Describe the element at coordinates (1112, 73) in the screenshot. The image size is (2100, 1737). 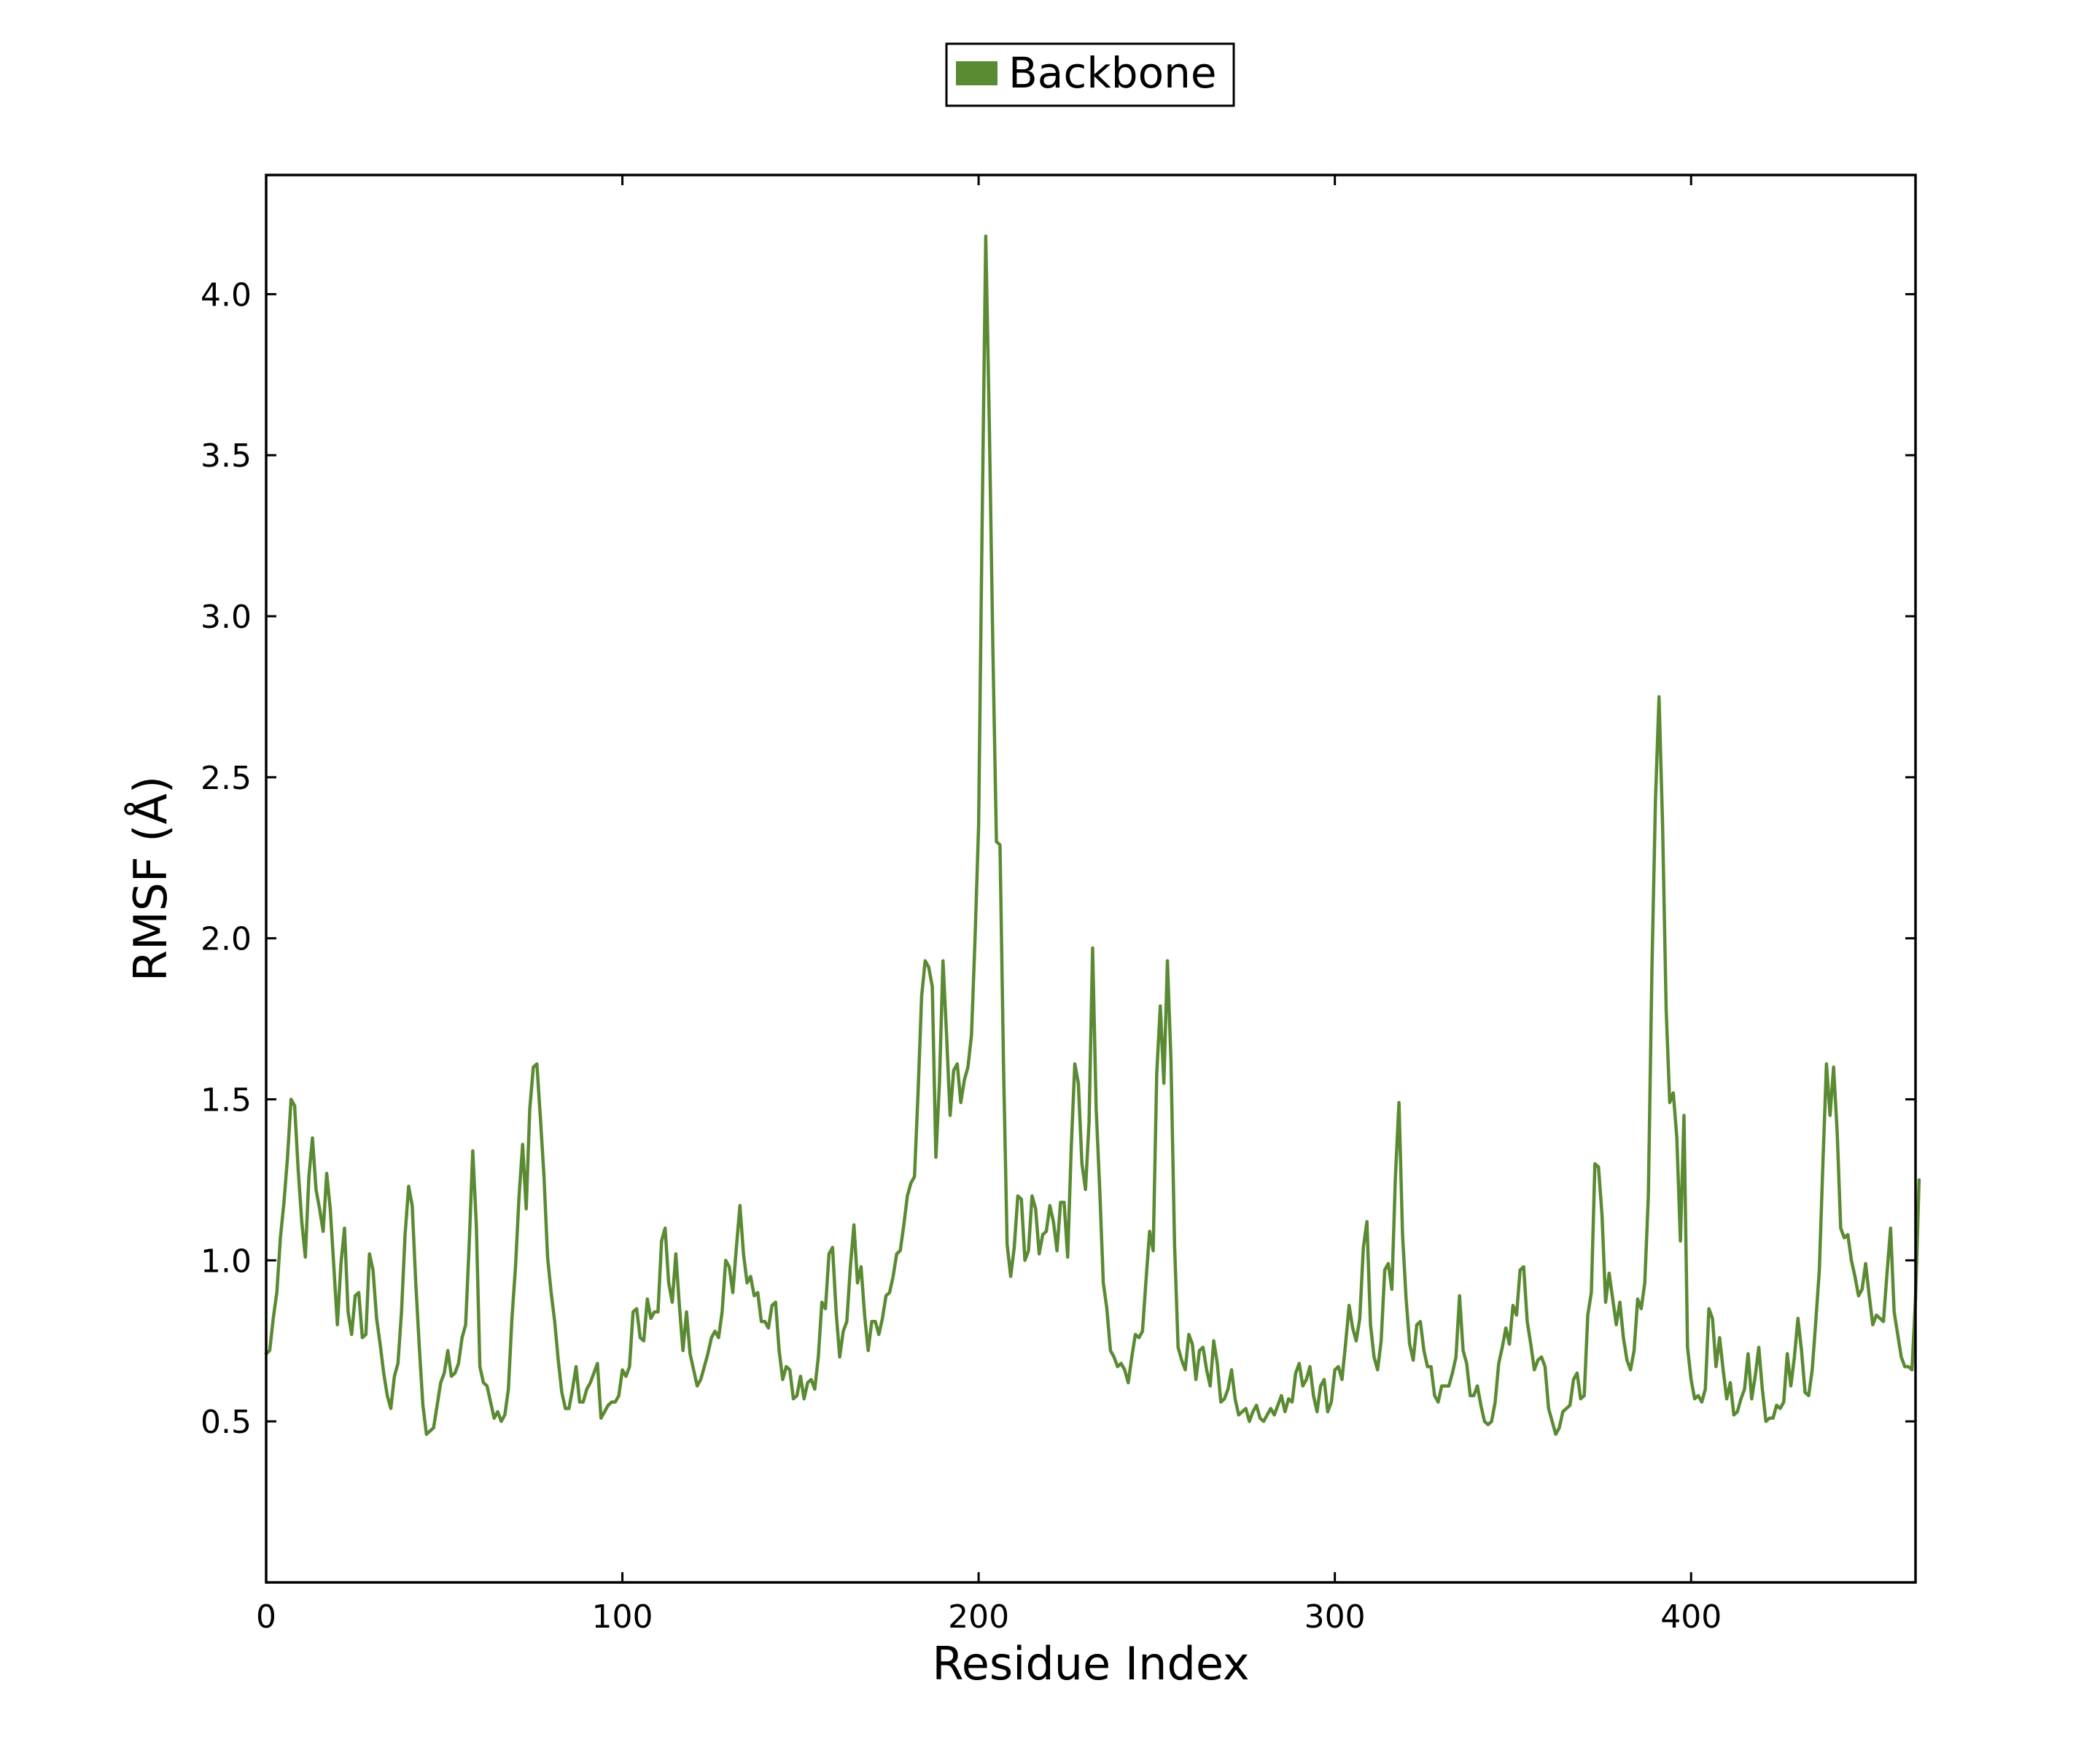
I see `legend-label-backbone: Backbone` at that location.